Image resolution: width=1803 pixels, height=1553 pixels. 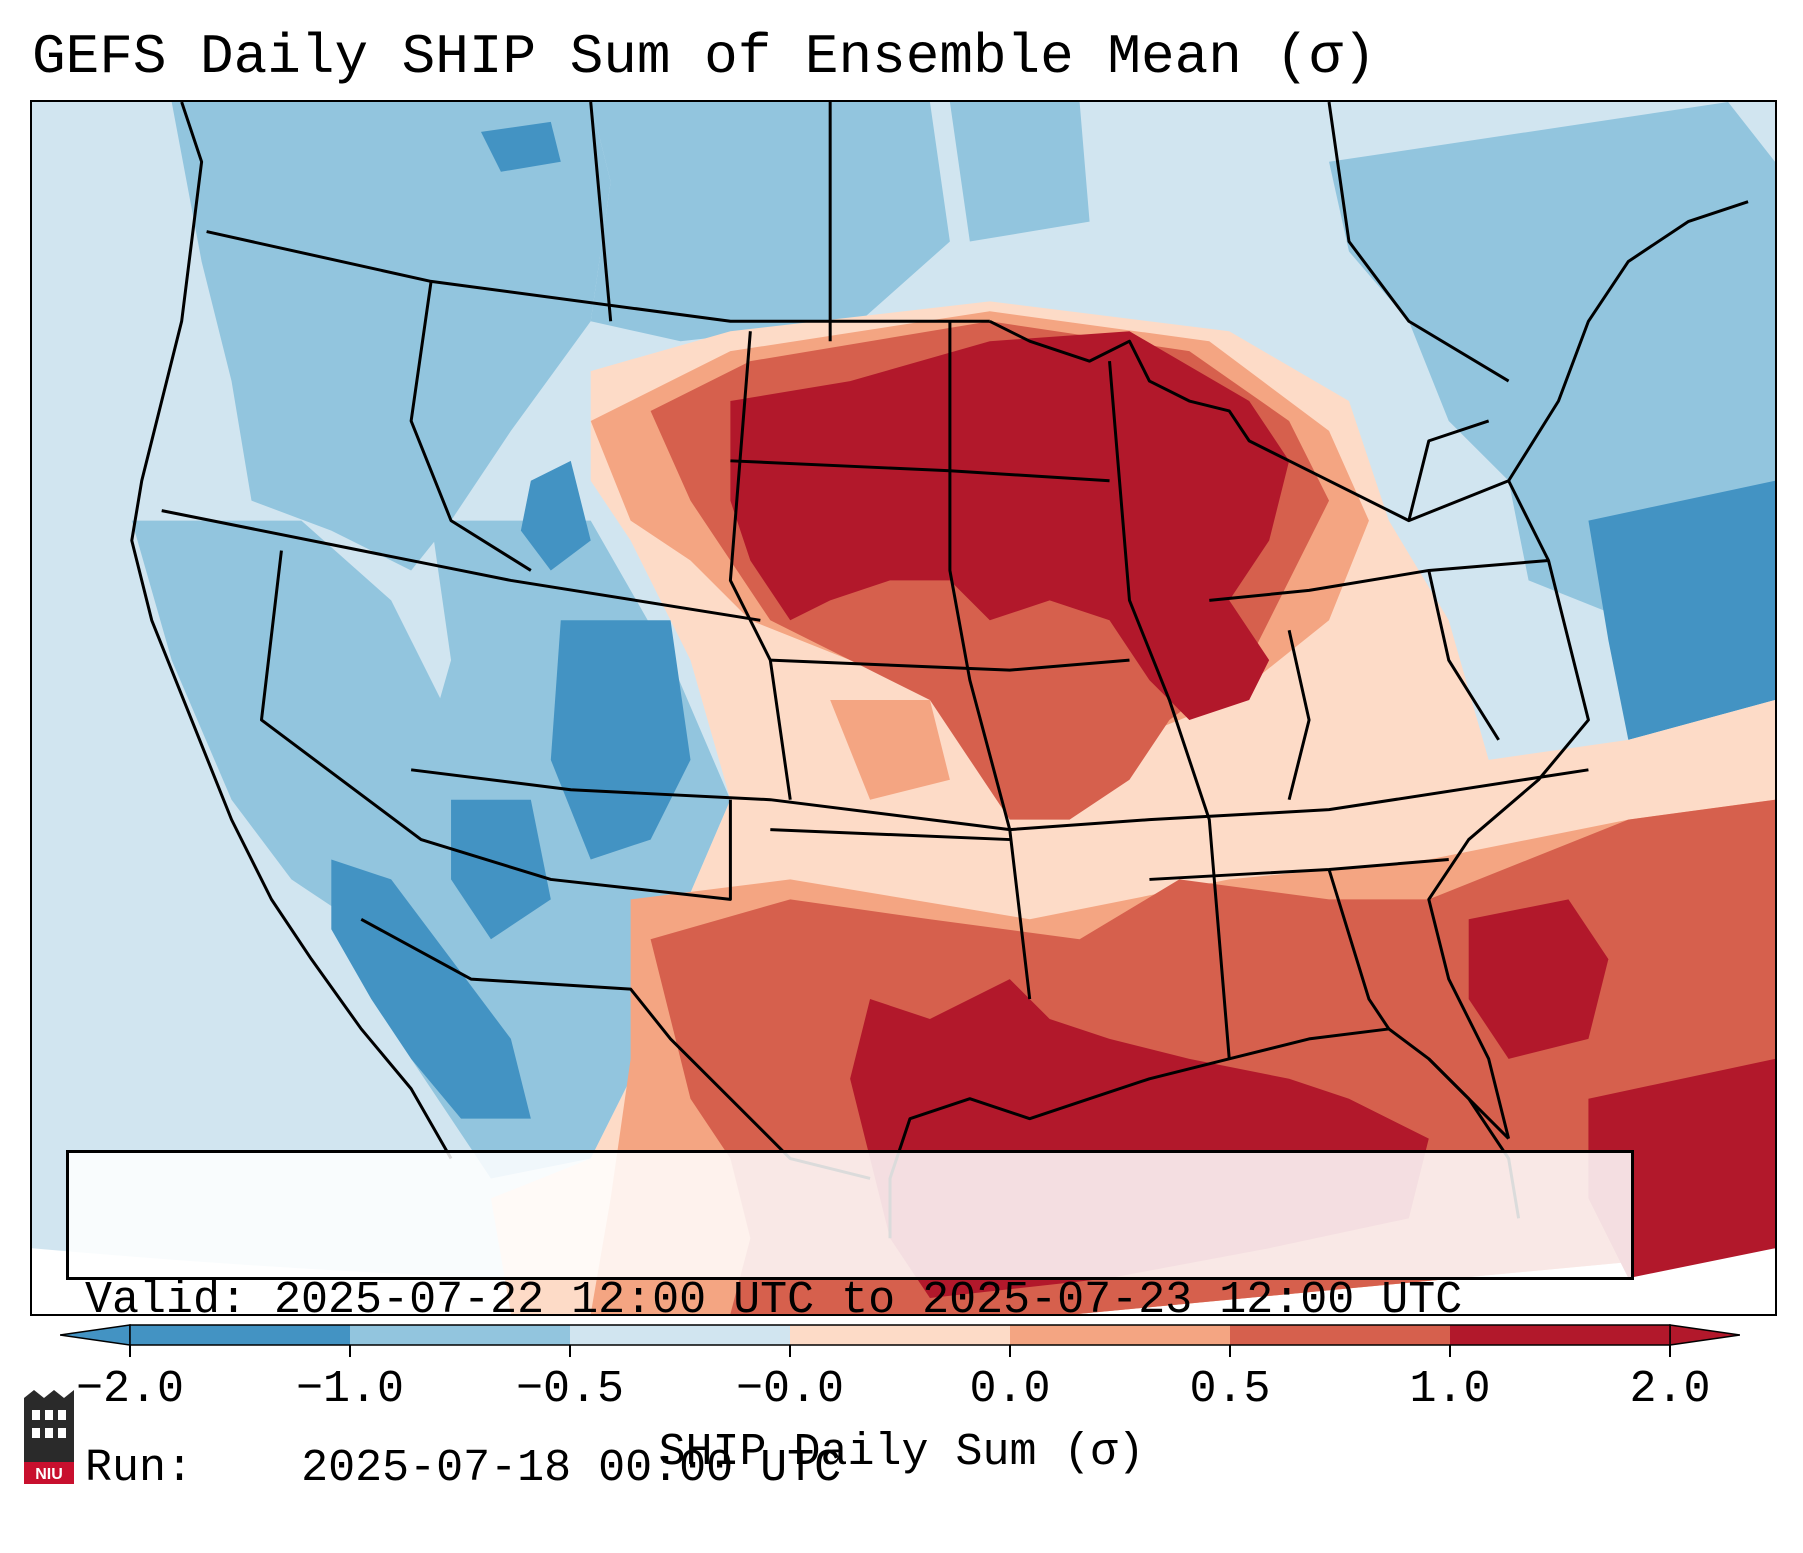 What do you see at coordinates (350, 1389) in the screenshot?
I see `colorbar-tick-label: −1.0` at bounding box center [350, 1389].